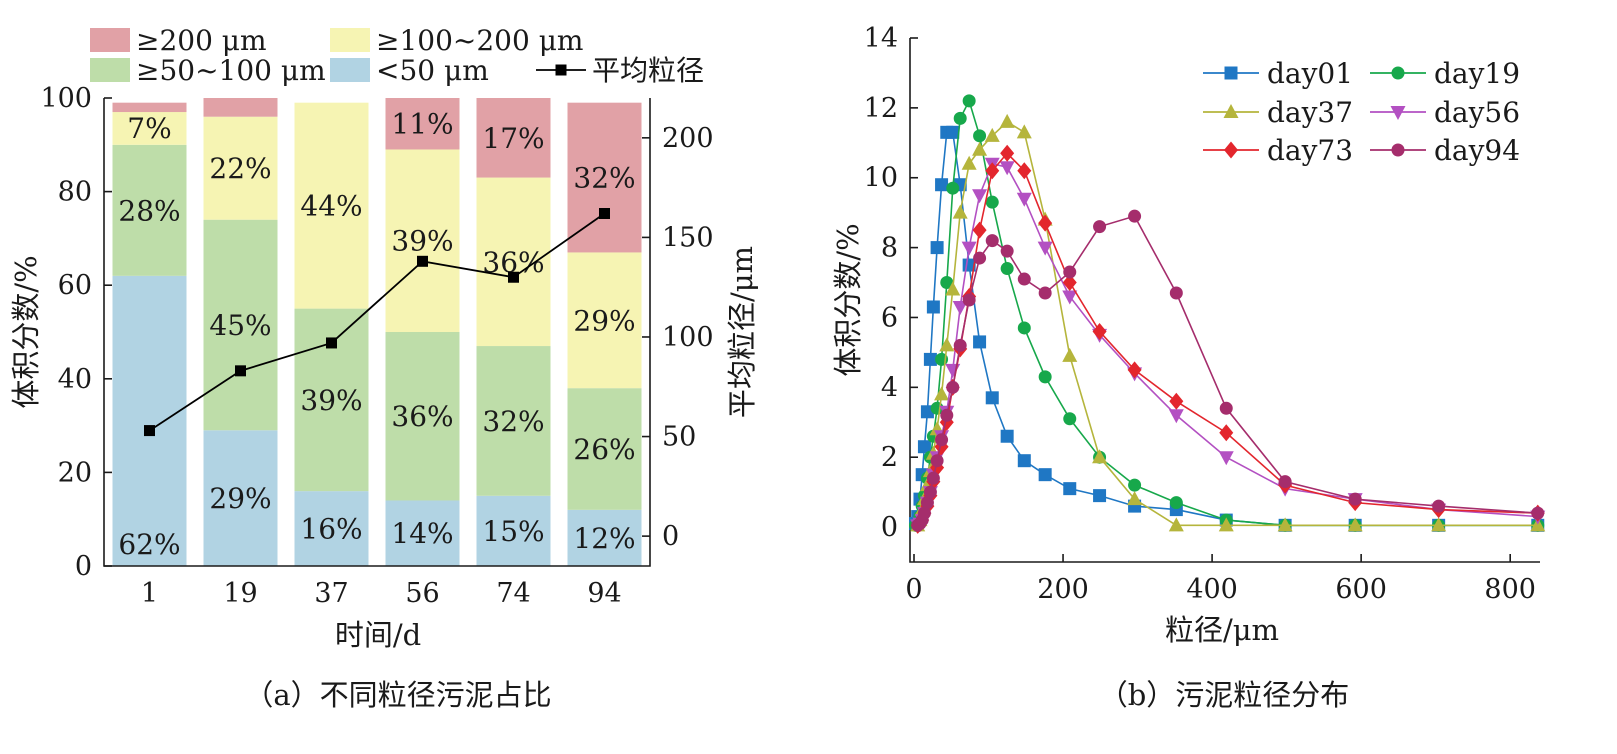  Describe the element at coordinates (1212, 589) in the screenshot. I see `x-tick-label: 400` at that location.